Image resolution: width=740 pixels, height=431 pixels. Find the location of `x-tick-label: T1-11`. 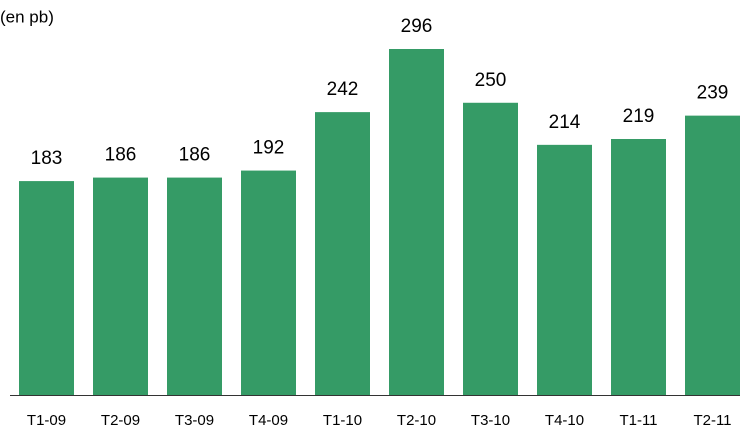

x-tick-label: T1-11 is located at coordinates (638, 420).